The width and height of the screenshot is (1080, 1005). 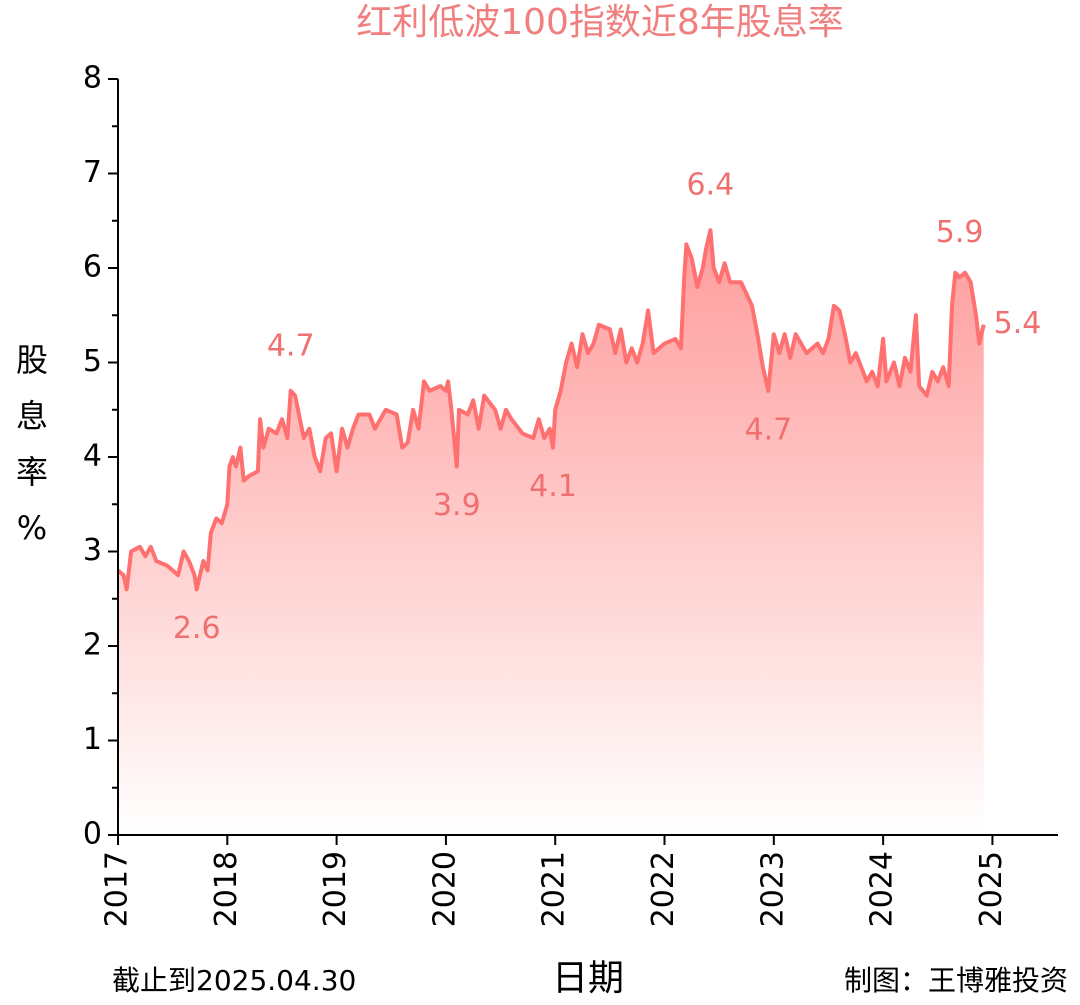 What do you see at coordinates (711, 185) in the screenshot?
I see `annotation: 6.4` at bounding box center [711, 185].